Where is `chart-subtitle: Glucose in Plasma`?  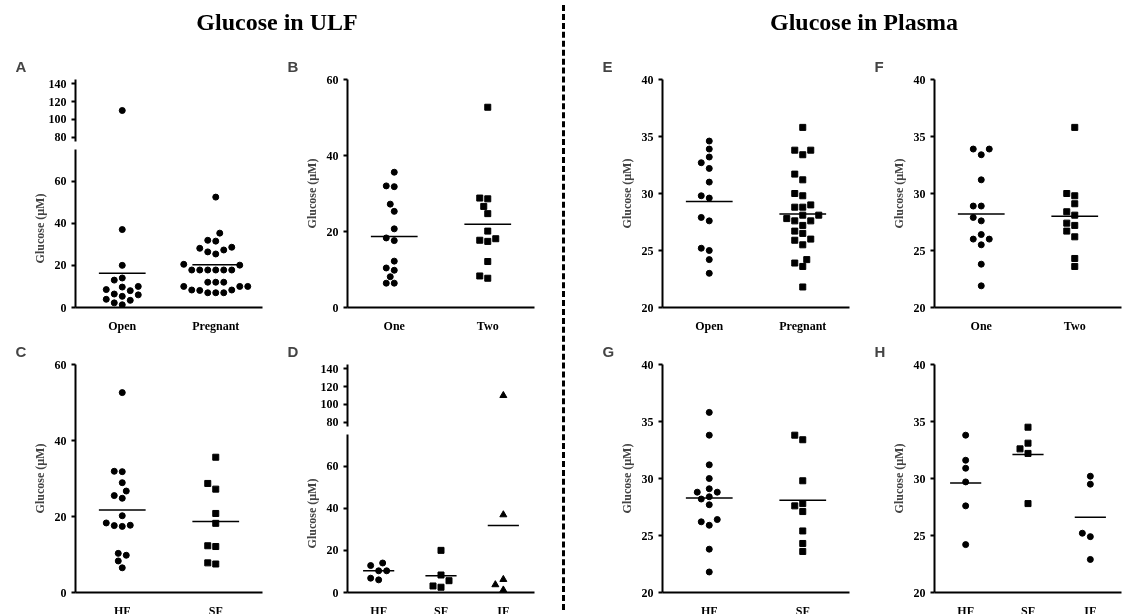
chart-subtitle: Glucose in Plasma is located at coordinates (863, 22).